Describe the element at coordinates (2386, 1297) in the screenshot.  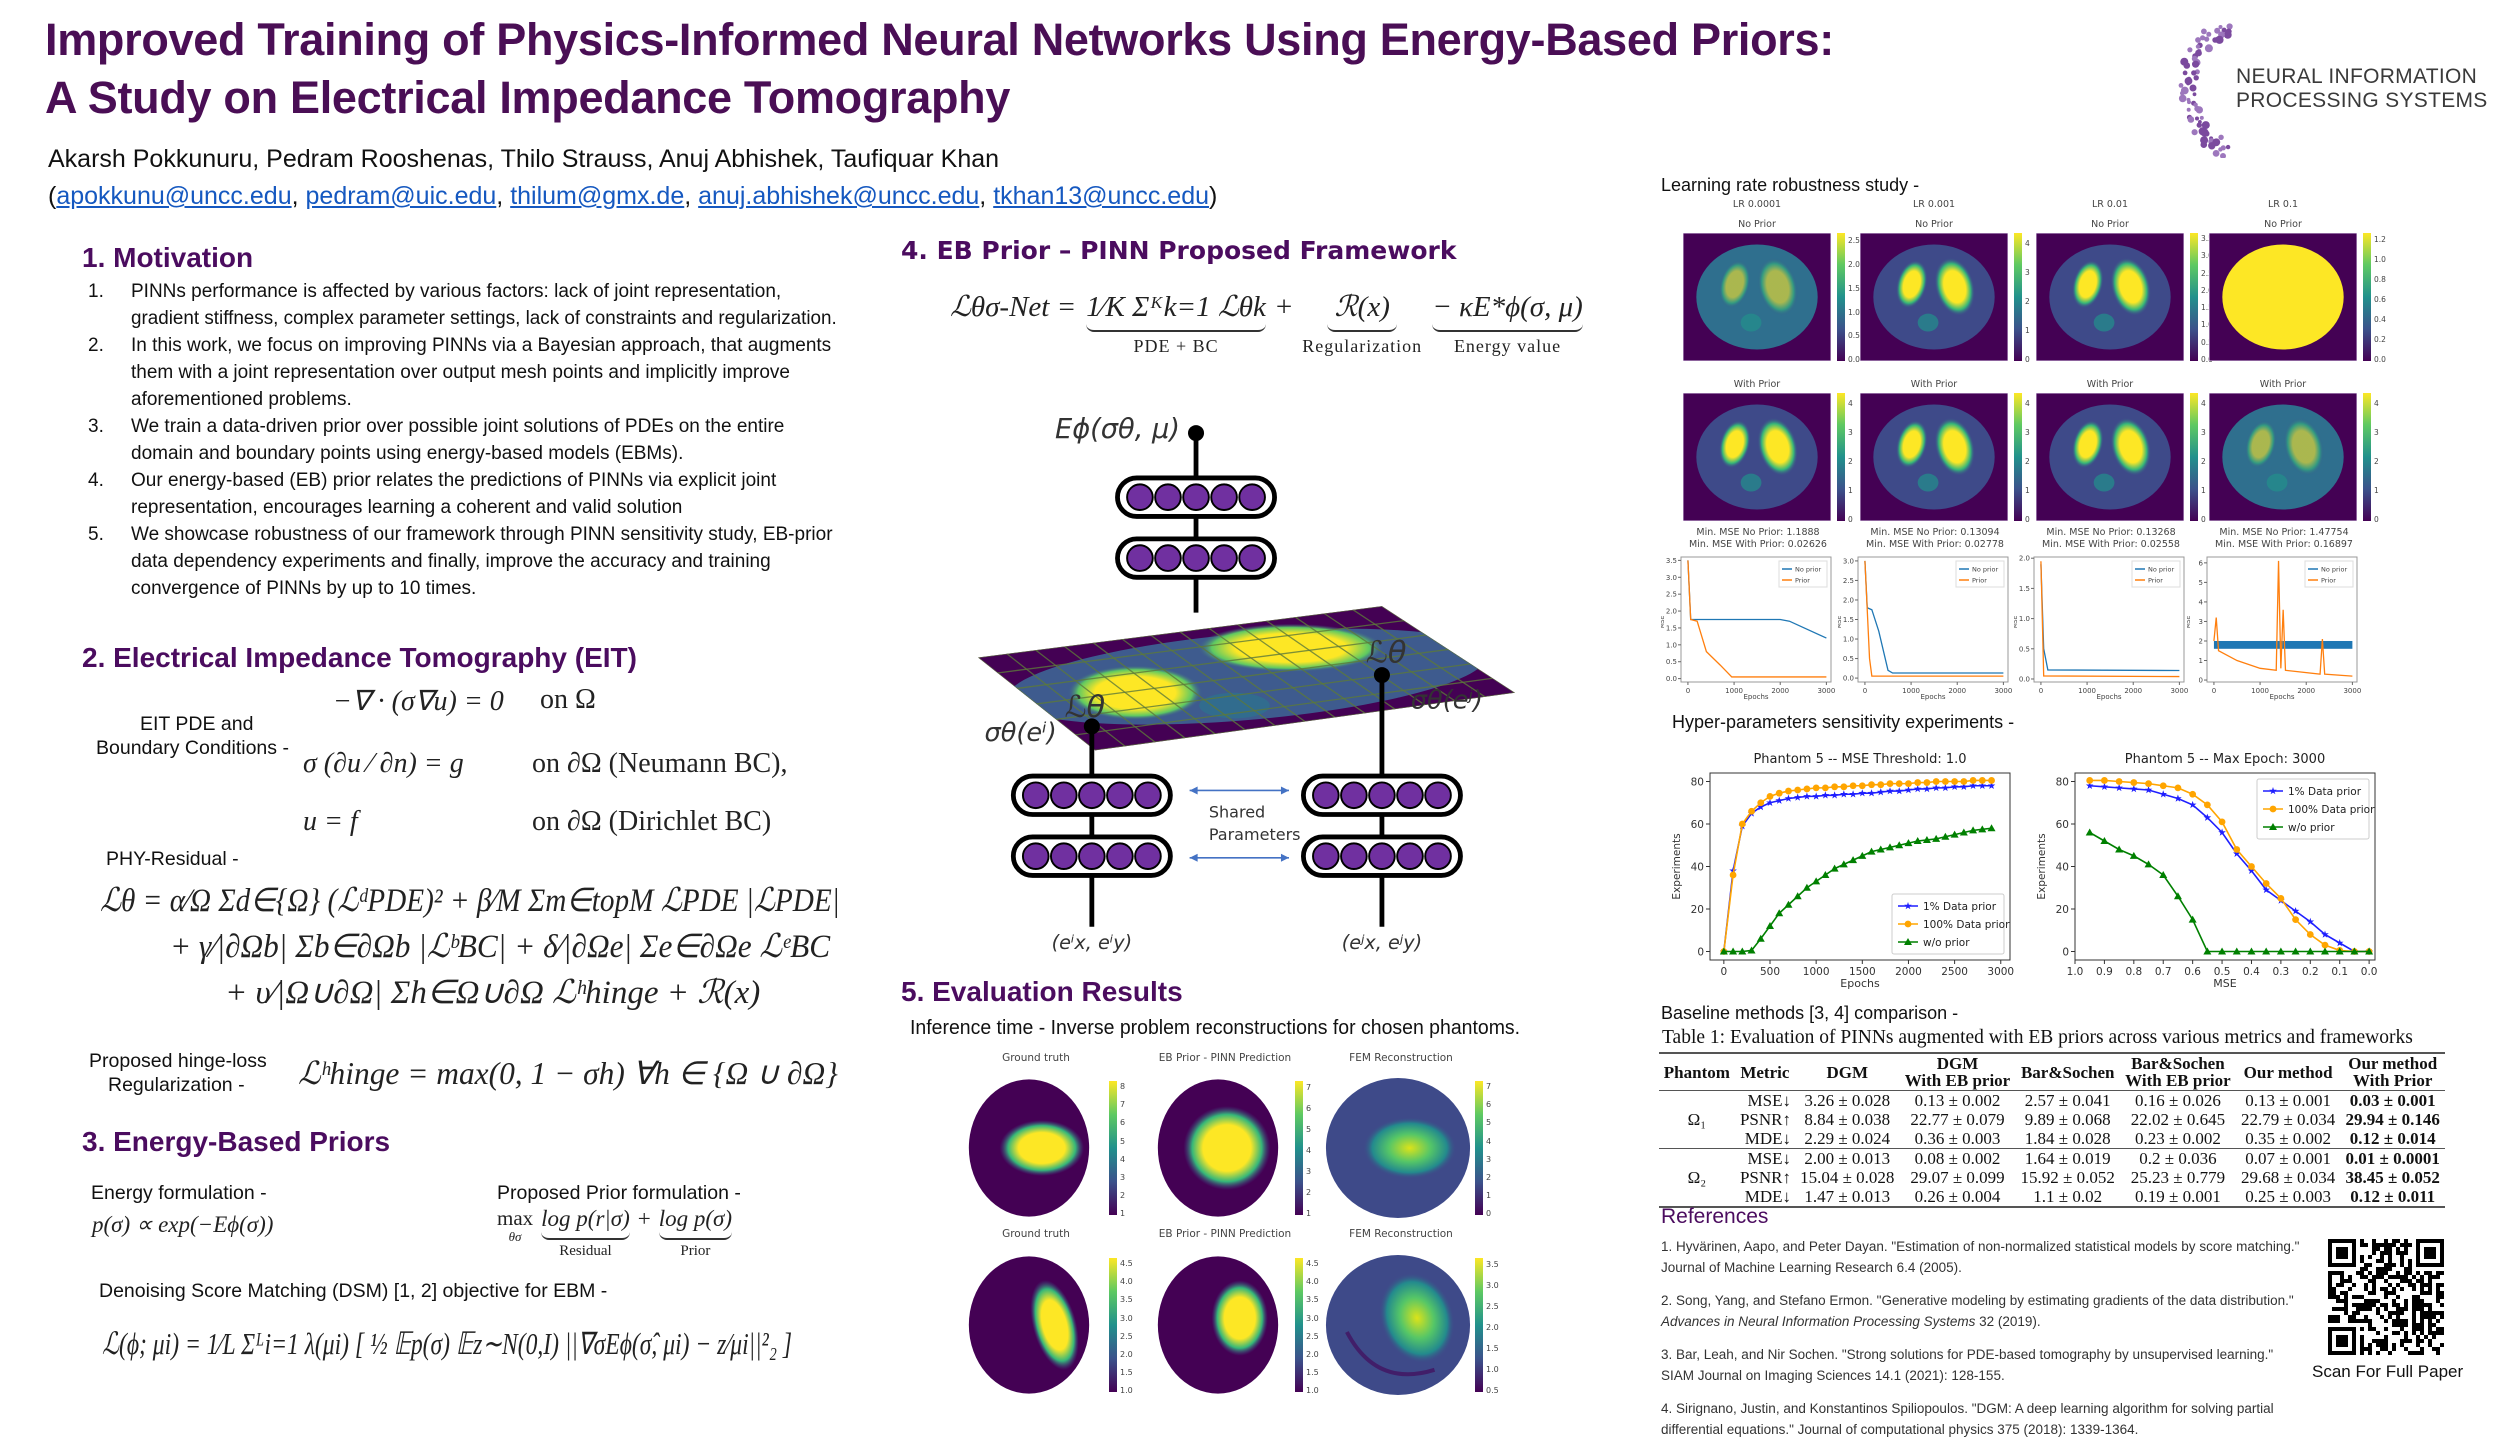
I see `qr-code` at that location.